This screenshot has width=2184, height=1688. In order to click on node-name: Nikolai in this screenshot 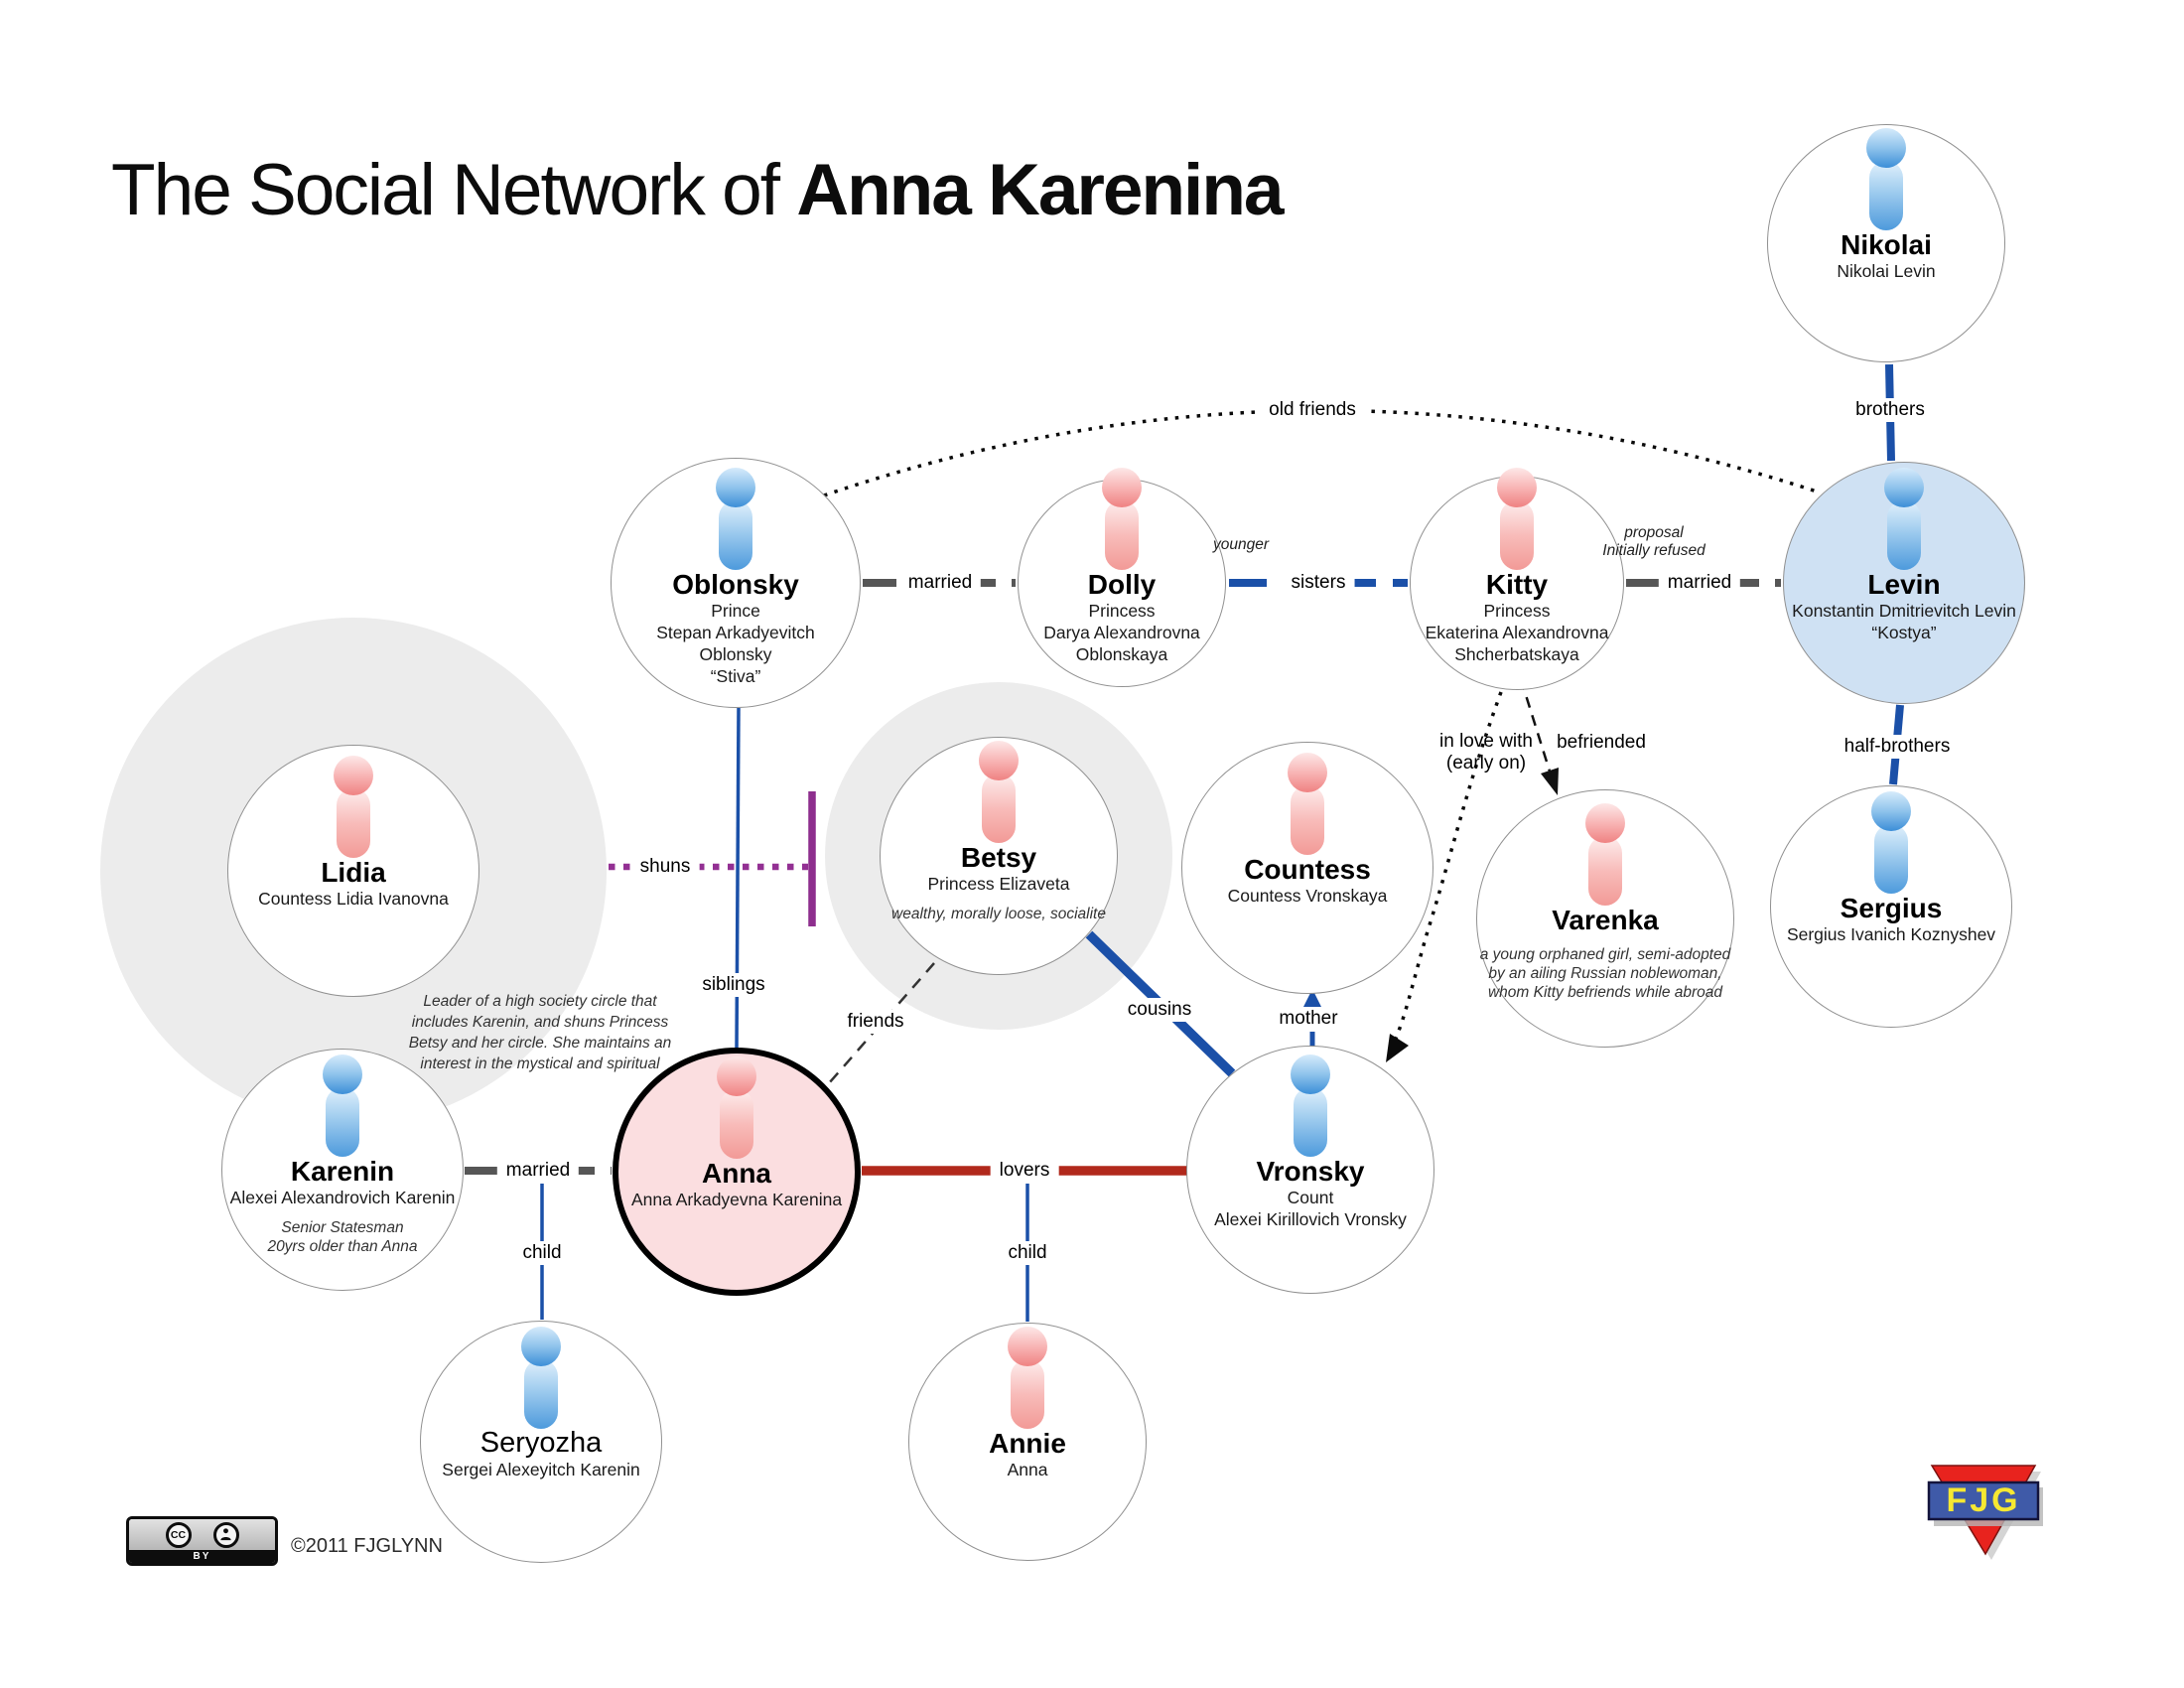, I will do `click(1886, 244)`.